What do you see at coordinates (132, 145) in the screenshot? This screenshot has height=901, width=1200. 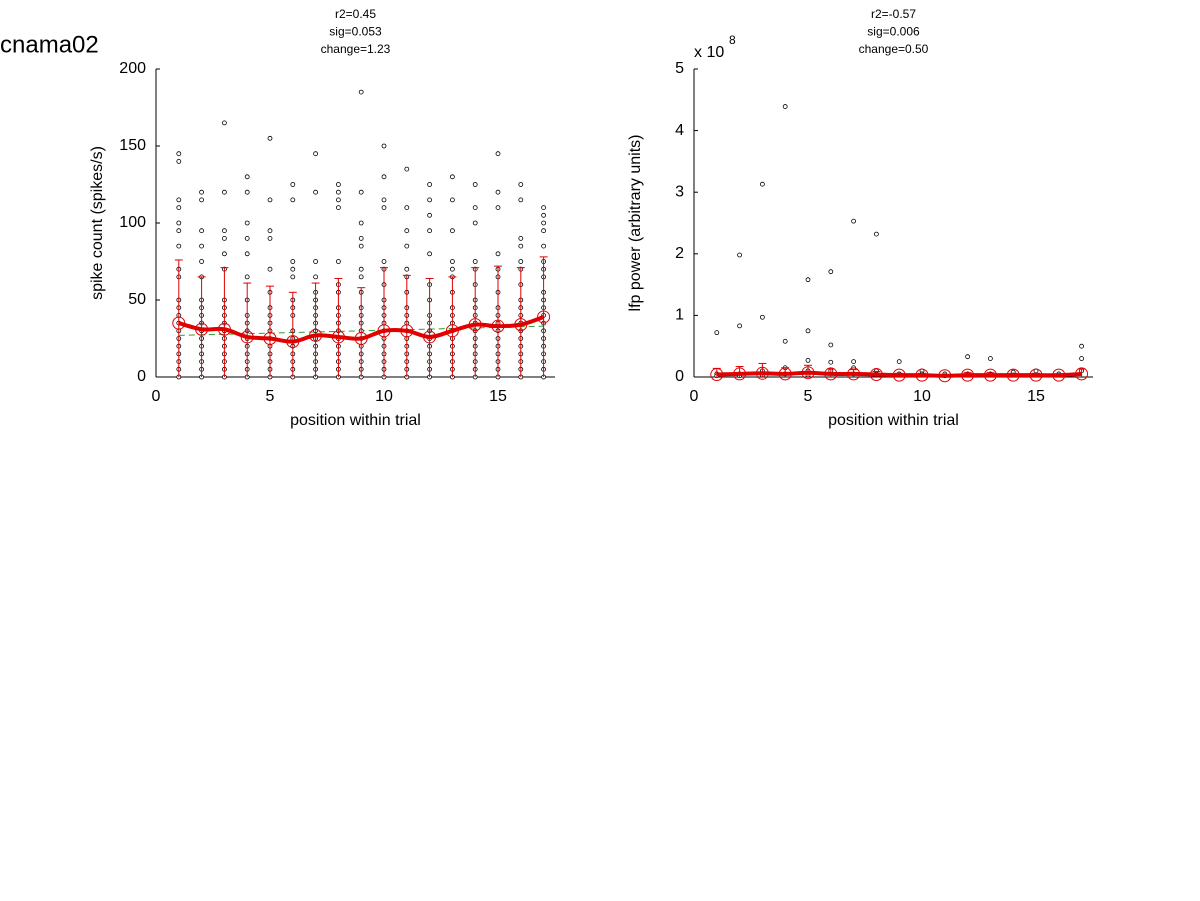 I see `y-tick-label: 150` at bounding box center [132, 145].